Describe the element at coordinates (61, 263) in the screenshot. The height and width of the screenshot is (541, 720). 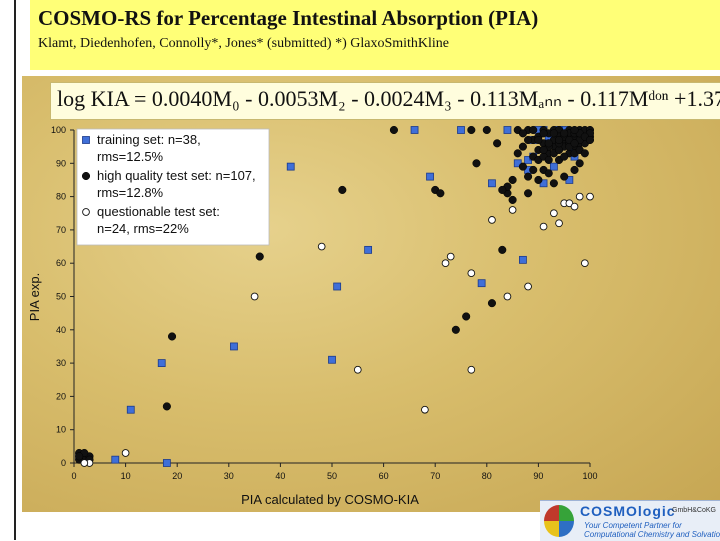
I see `y-tick-label: 60` at that location.